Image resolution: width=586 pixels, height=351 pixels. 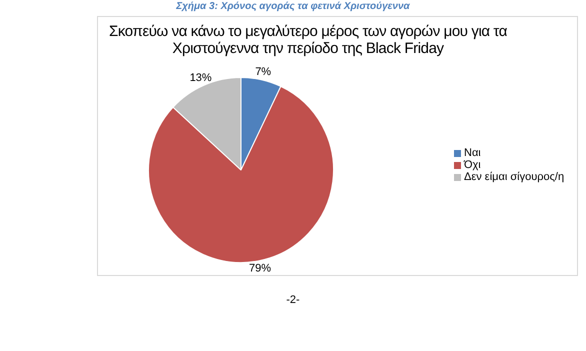 I want to click on legend-label: Δεν είμαι σίγουρος/η, so click(x=514, y=177).